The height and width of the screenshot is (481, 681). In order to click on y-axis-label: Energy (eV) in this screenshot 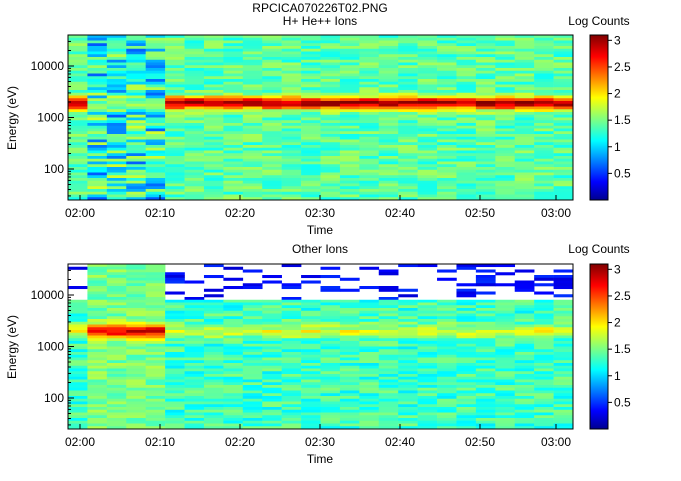, I will do `click(12, 118)`.